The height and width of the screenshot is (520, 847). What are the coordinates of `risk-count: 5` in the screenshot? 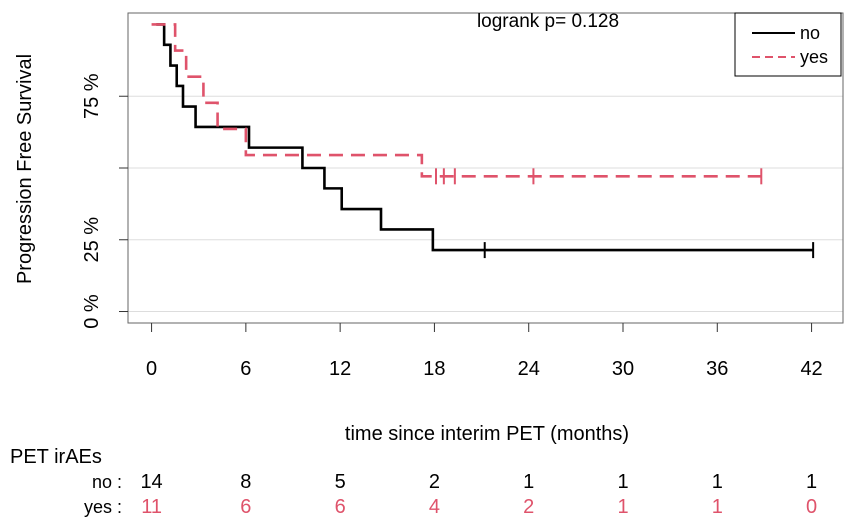 It's located at (340, 482).